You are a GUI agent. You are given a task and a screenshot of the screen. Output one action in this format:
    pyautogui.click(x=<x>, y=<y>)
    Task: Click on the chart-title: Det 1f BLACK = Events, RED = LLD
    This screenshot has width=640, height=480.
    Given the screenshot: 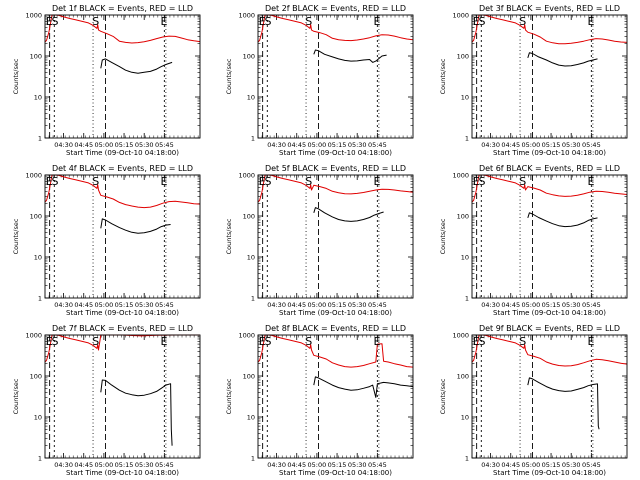 What is the action you would take?
    pyautogui.click(x=122, y=8)
    